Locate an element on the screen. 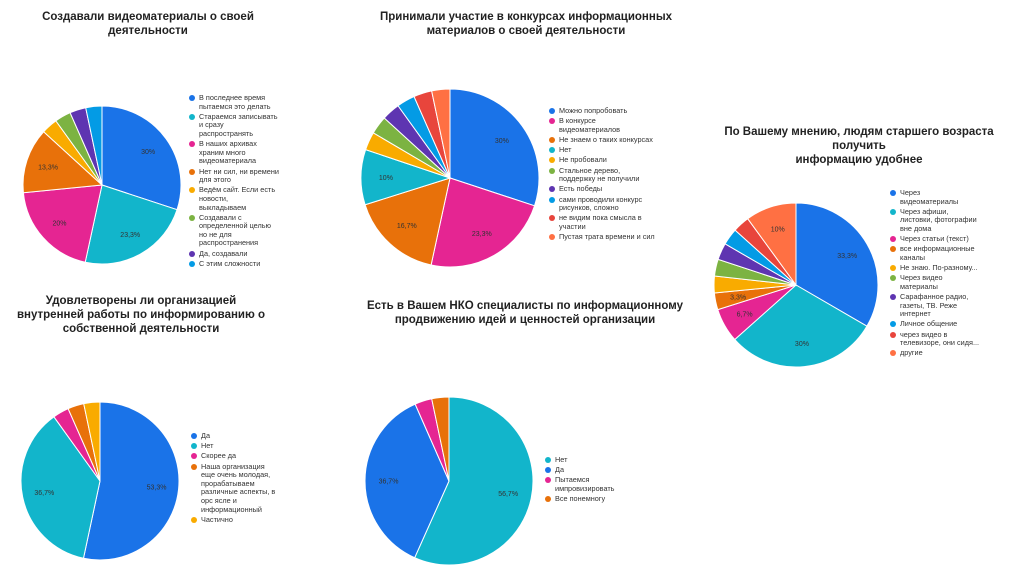 This screenshot has height=576, width=1024. pie-chart: 33,3% 30% 6,7% 3,3% 10% is located at coordinates (796, 285).